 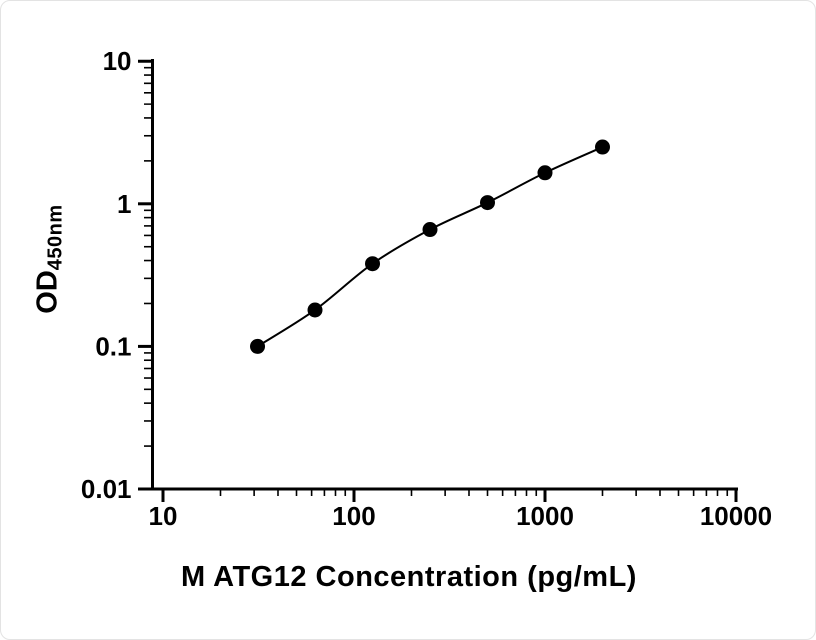 What do you see at coordinates (117, 61) in the screenshot?
I see `y-tick-label: 10` at bounding box center [117, 61].